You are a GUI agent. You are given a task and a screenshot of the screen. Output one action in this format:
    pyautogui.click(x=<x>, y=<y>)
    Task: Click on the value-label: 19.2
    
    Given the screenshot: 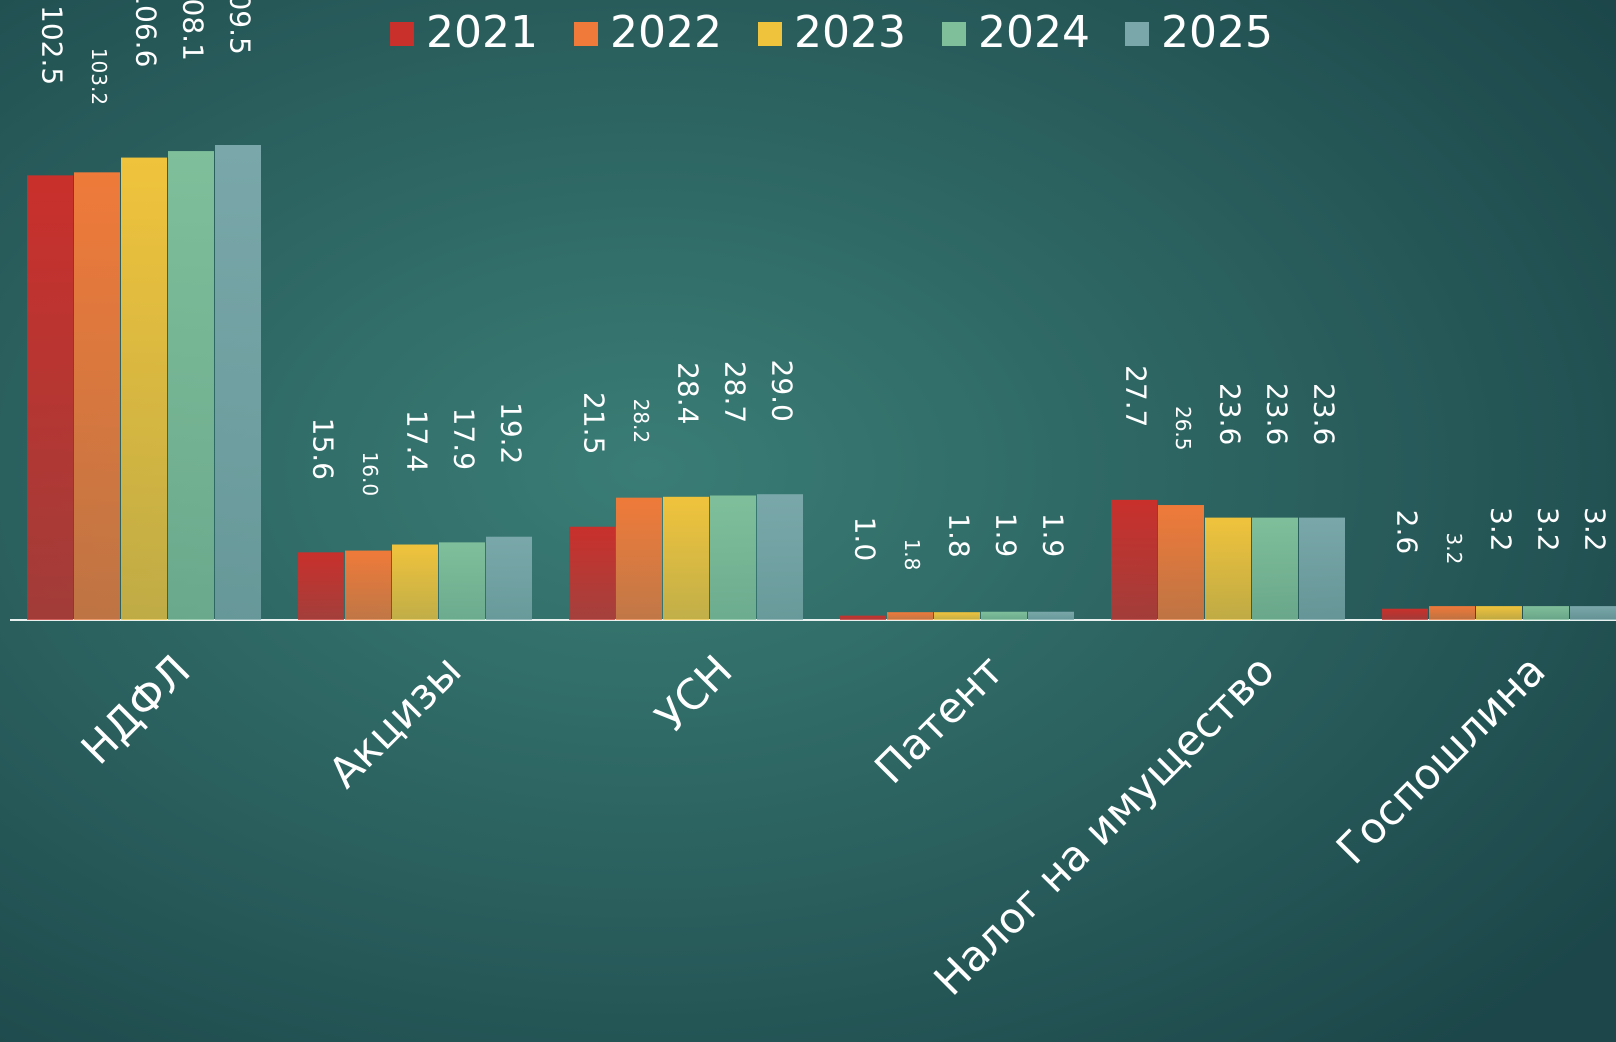 What is the action you would take?
    pyautogui.click(x=511, y=433)
    